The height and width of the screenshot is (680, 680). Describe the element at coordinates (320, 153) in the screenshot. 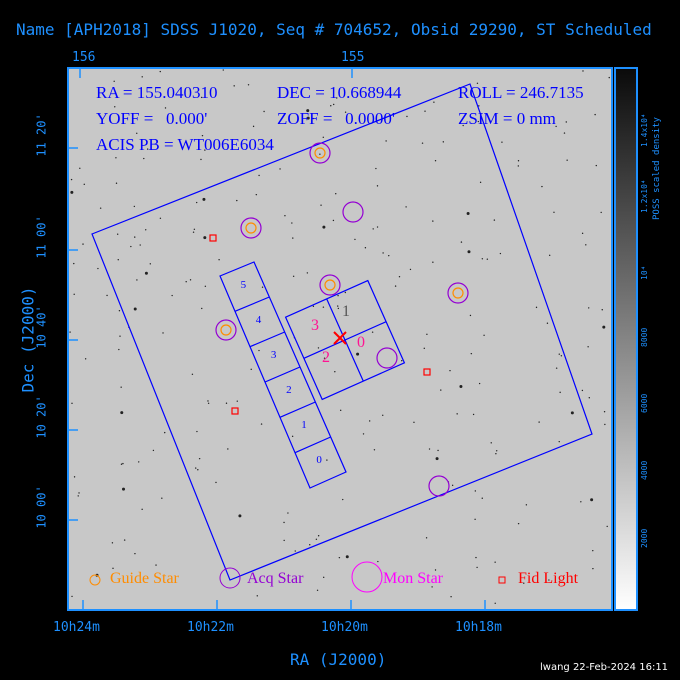

I see `guide-star-marker` at that location.